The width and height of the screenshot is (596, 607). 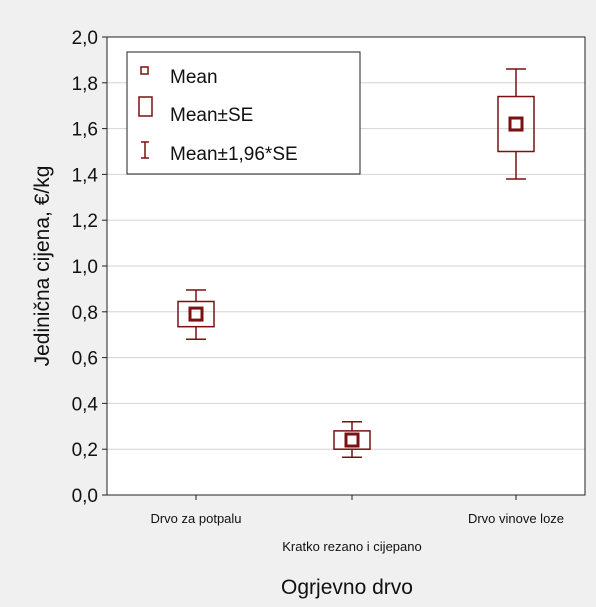 What do you see at coordinates (85, 38) in the screenshot?
I see `y-tick-label: 2,0` at bounding box center [85, 38].